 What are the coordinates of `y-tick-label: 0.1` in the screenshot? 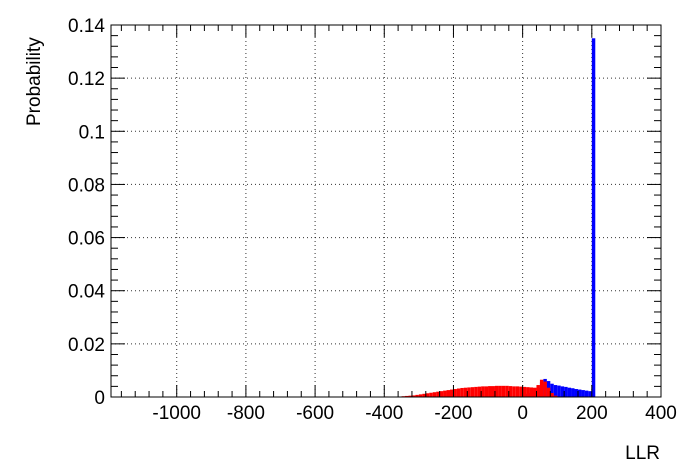 It's located at (92, 132).